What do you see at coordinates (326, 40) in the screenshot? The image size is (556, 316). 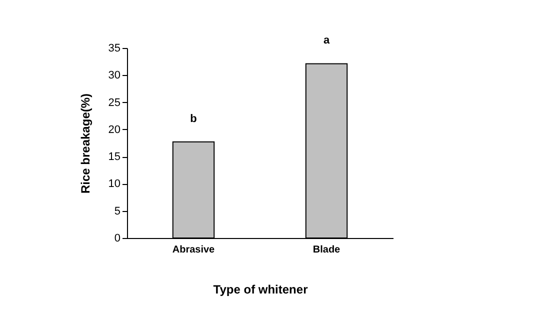 I see `annotation: a` at bounding box center [326, 40].